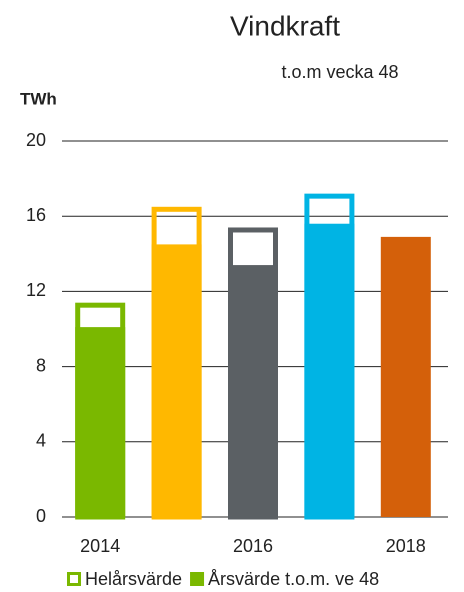 Image resolution: width=464 pixels, height=592 pixels. I want to click on x-tick-label: 2014, so click(100, 546).